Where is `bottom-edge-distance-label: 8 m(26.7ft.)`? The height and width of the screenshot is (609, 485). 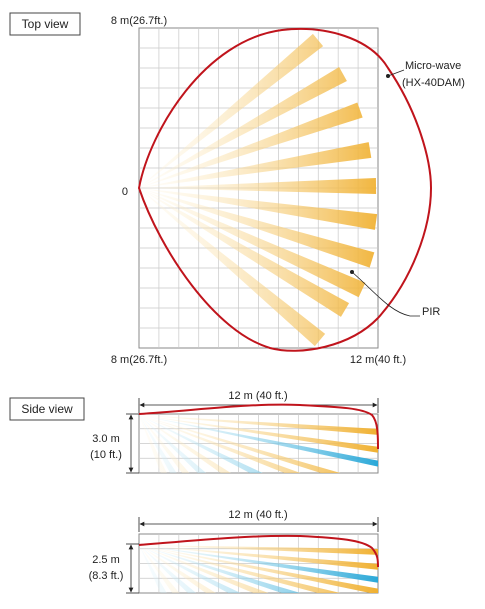 bottom-edge-distance-label: 8 m(26.7ft.) is located at coordinates (139, 360).